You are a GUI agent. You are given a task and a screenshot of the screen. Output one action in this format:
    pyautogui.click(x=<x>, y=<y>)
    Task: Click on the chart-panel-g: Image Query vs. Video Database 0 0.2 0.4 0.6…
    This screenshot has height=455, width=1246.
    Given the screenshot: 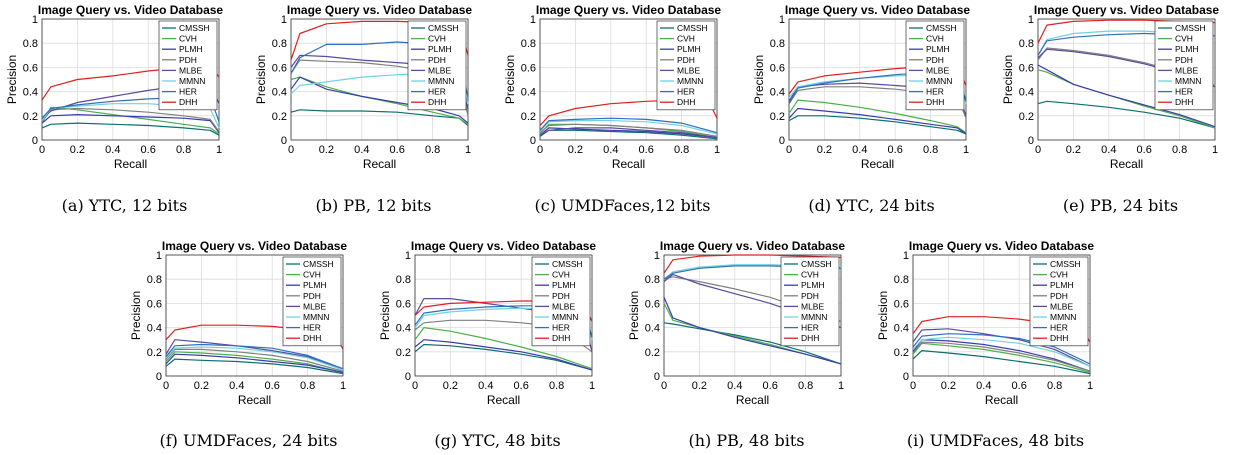 What is the action you would take?
    pyautogui.click(x=497, y=345)
    